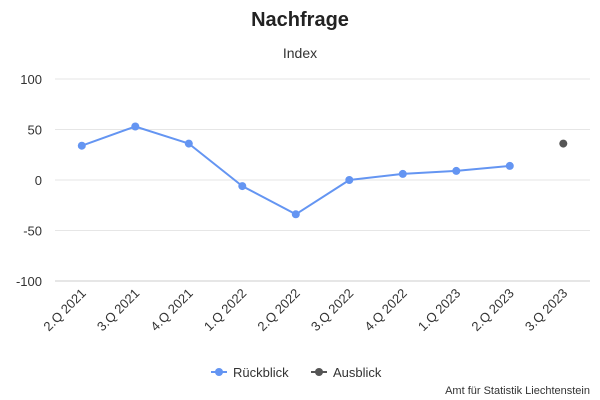 Image resolution: width=600 pixels, height=400 pixels. Describe the element at coordinates (492, 310) in the screenshot. I see `x-tick-label: 2.Q 2023` at that location.